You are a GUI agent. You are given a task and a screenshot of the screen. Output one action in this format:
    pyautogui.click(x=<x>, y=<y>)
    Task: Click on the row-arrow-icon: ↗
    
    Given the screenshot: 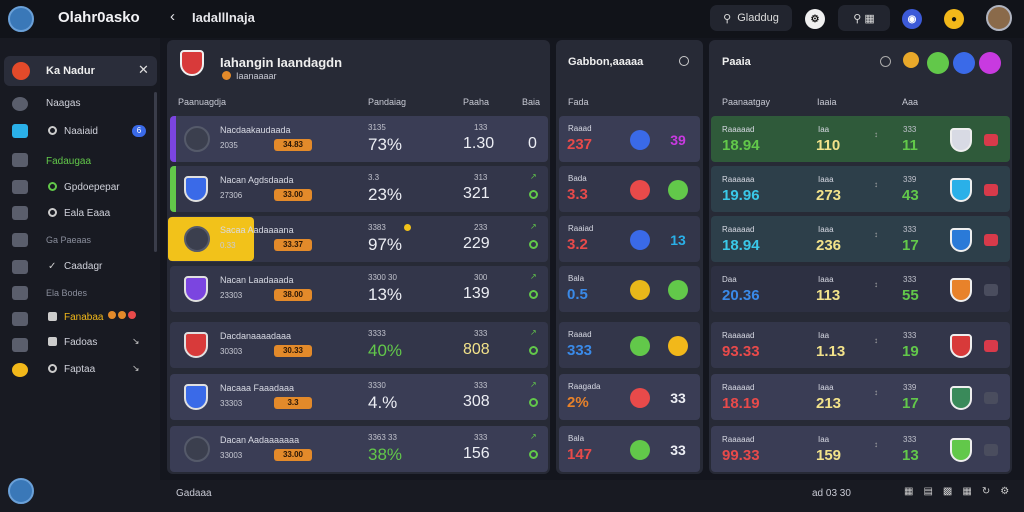 What is the action you would take?
    pyautogui.click(x=533, y=226)
    